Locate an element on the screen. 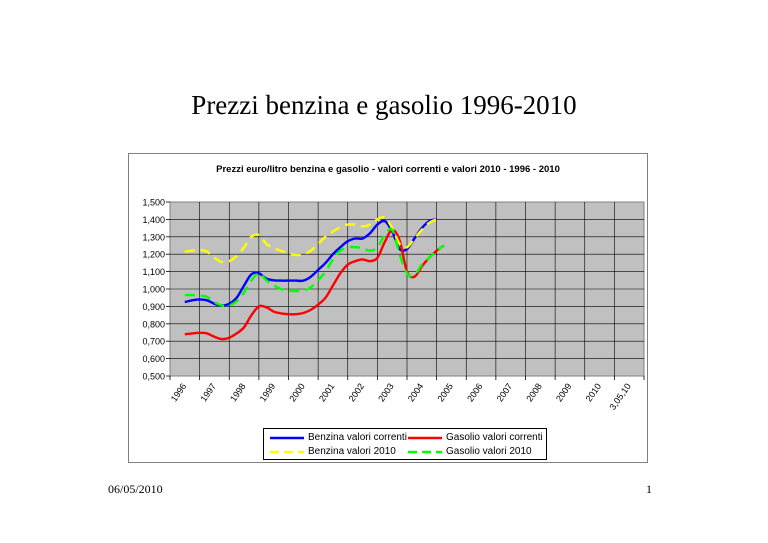 Image resolution: width=768 pixels, height=543 pixels. y-tick-label: 0,600 is located at coordinates (153, 359).